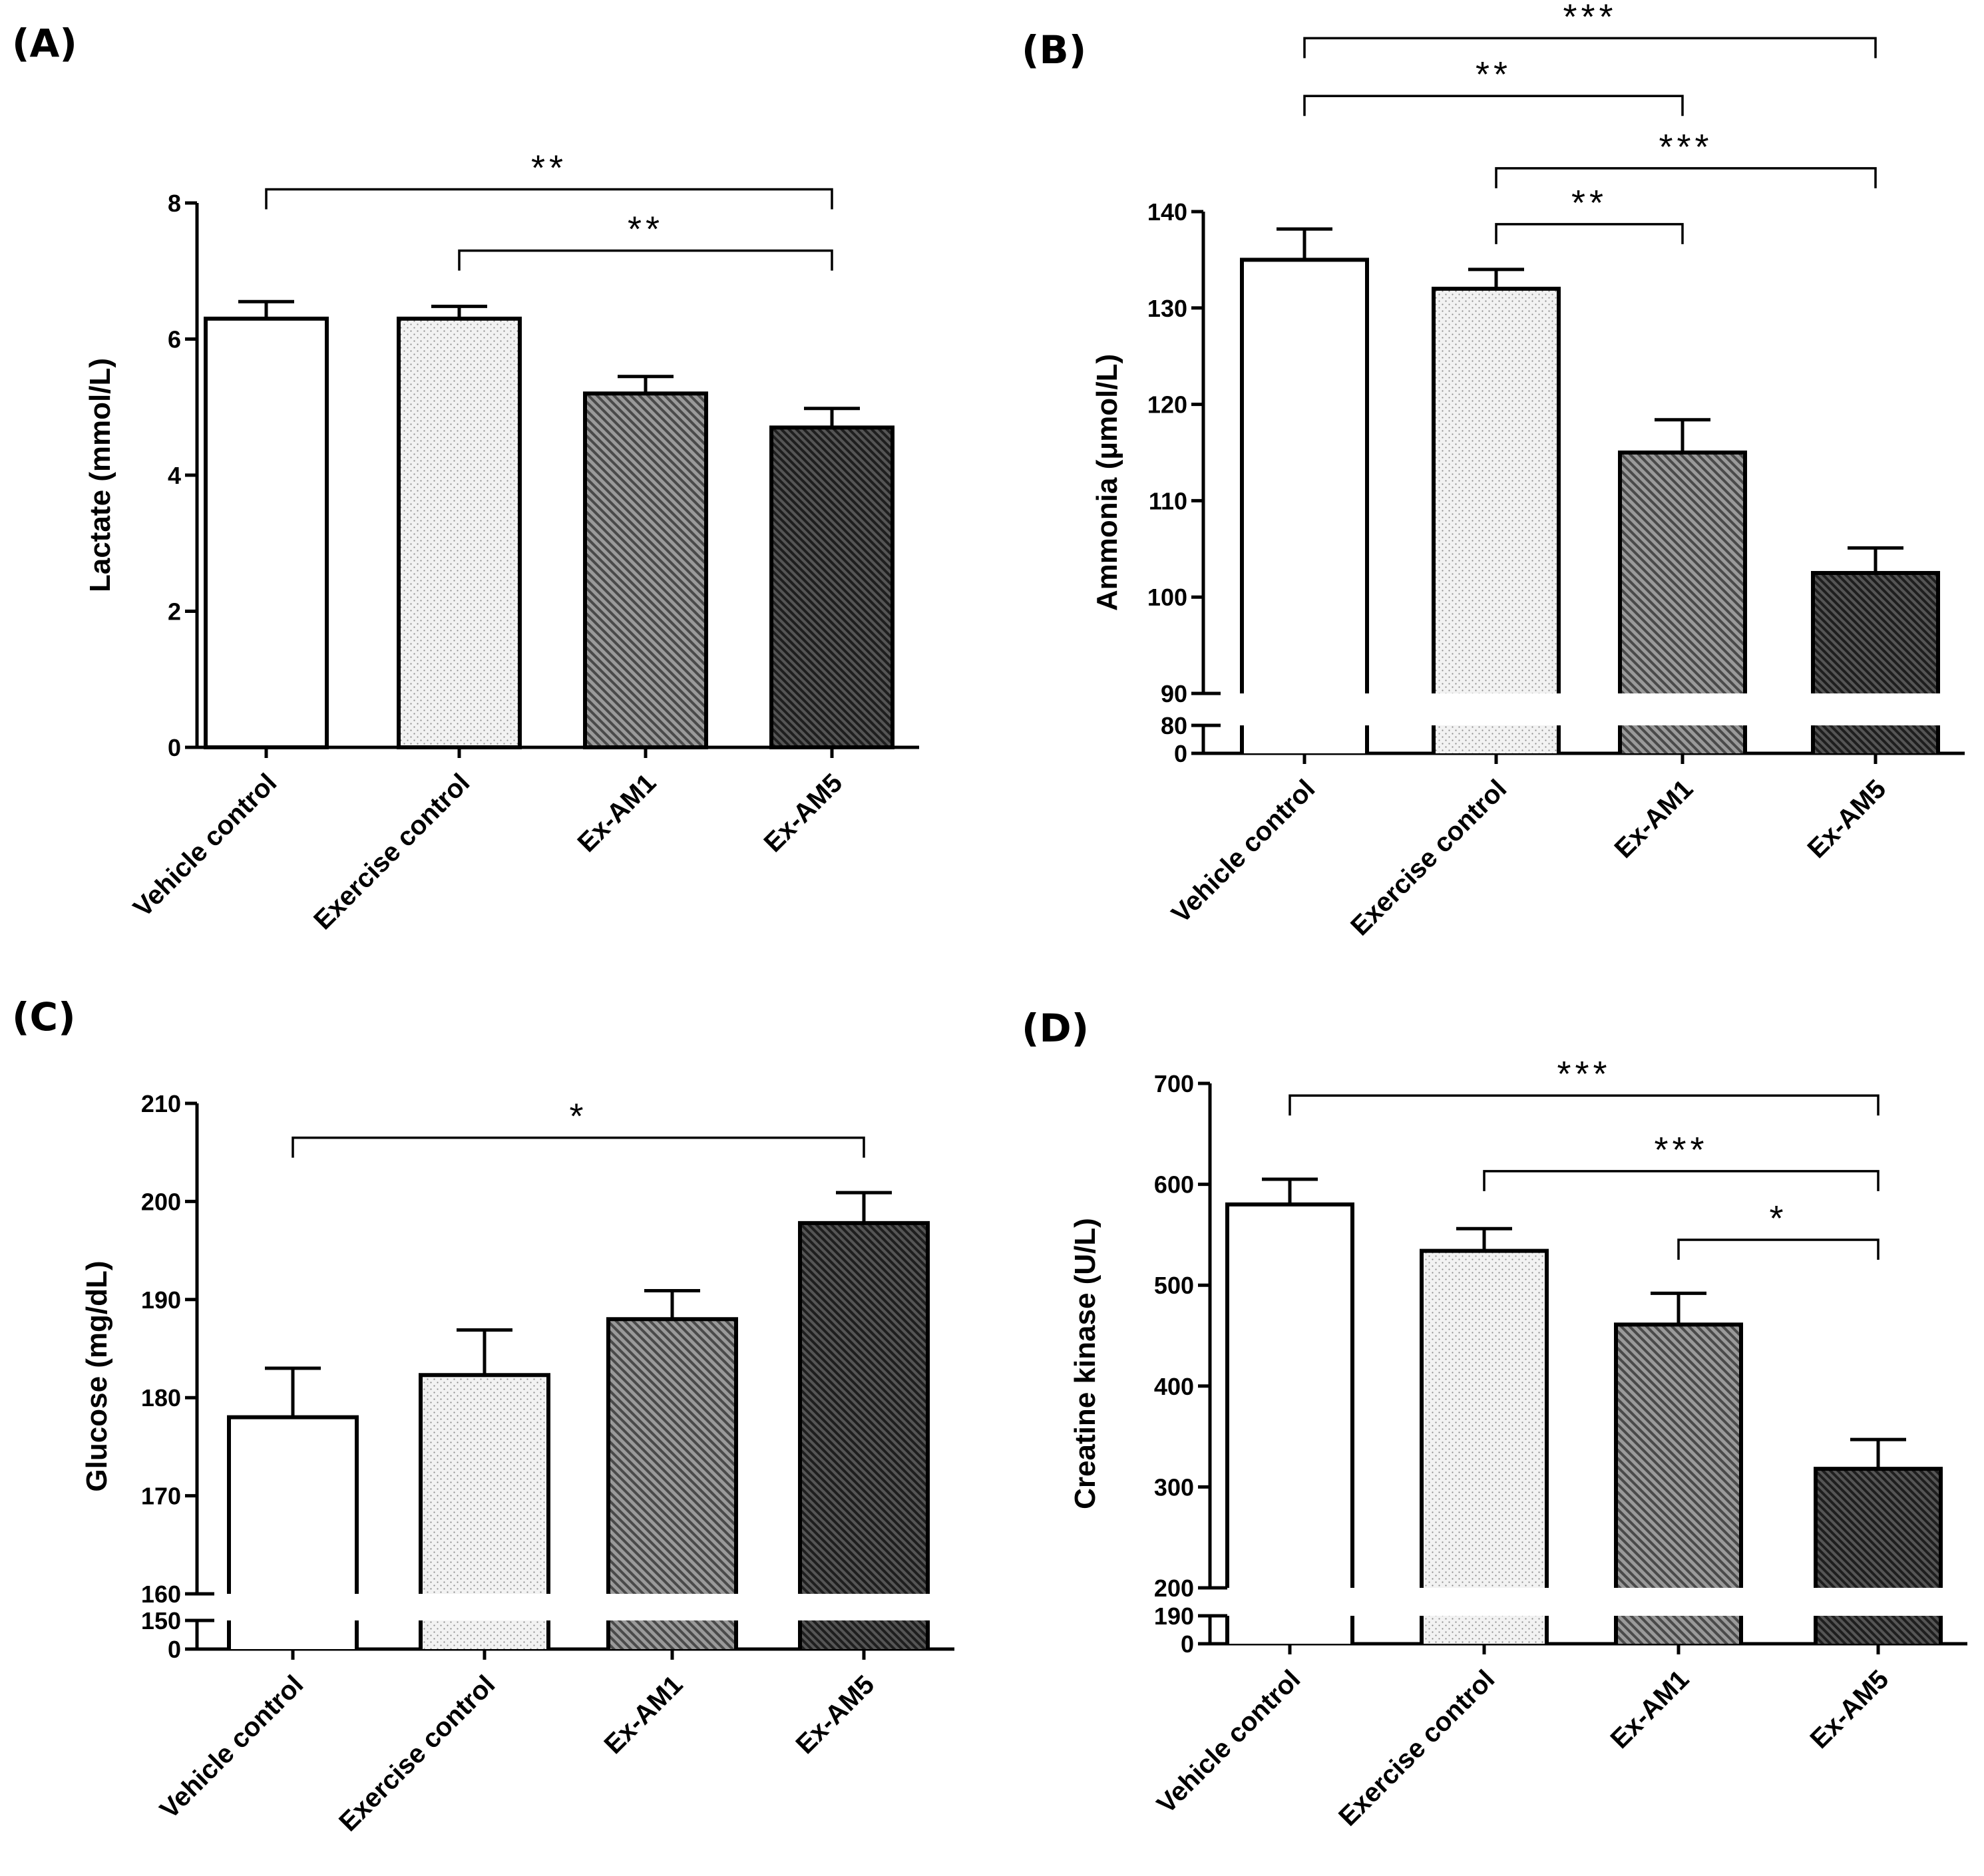 The width and height of the screenshot is (1984, 1876). I want to click on y-axis-title: Ammonia (μmol/L), so click(1107, 482).